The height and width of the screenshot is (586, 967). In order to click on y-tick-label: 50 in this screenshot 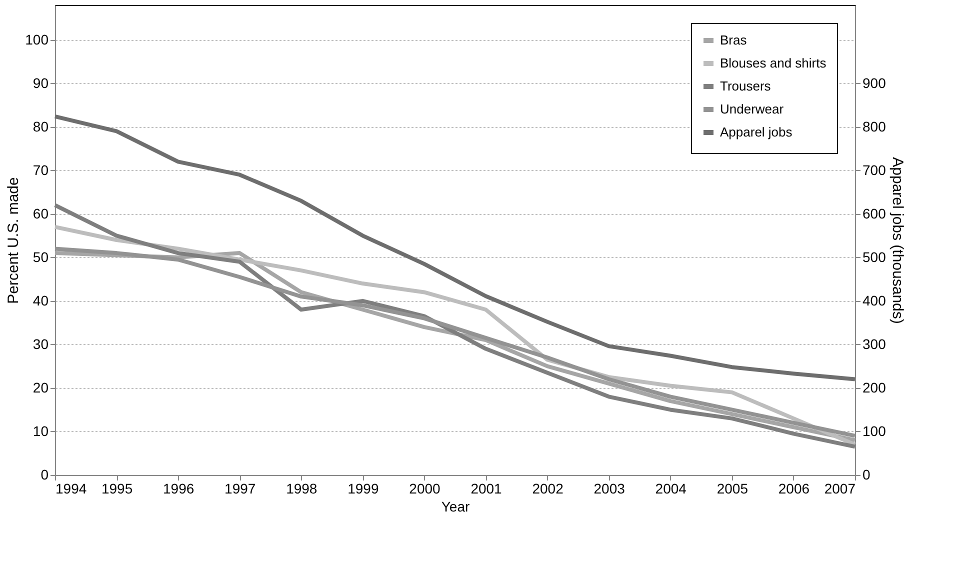, I will do `click(40, 256)`.